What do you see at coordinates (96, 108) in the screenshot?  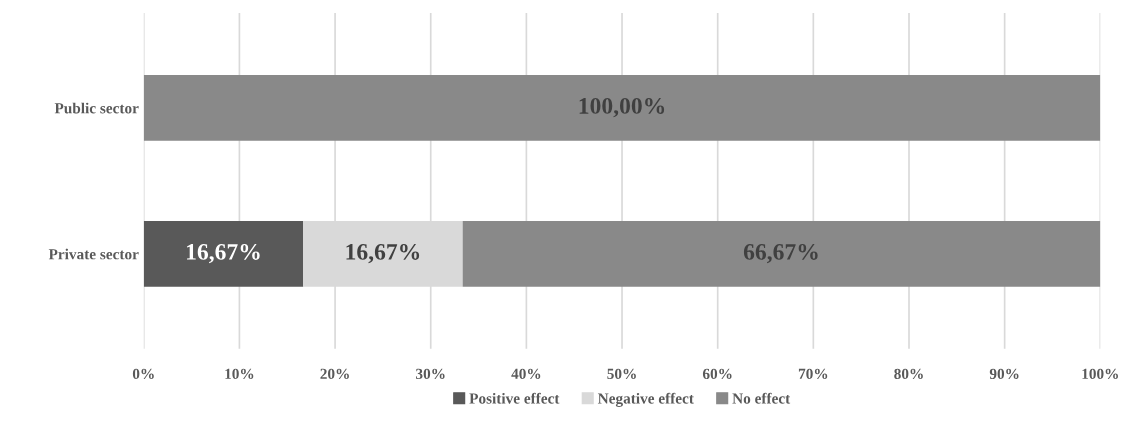 I see `y-tick-label: Public sector` at bounding box center [96, 108].